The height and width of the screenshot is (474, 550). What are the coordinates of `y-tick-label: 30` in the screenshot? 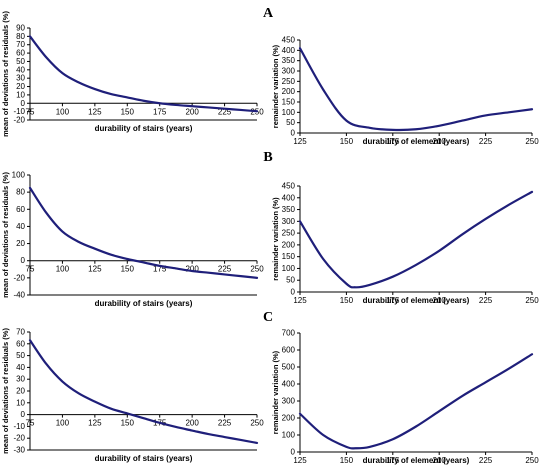 It's located at (20, 379).